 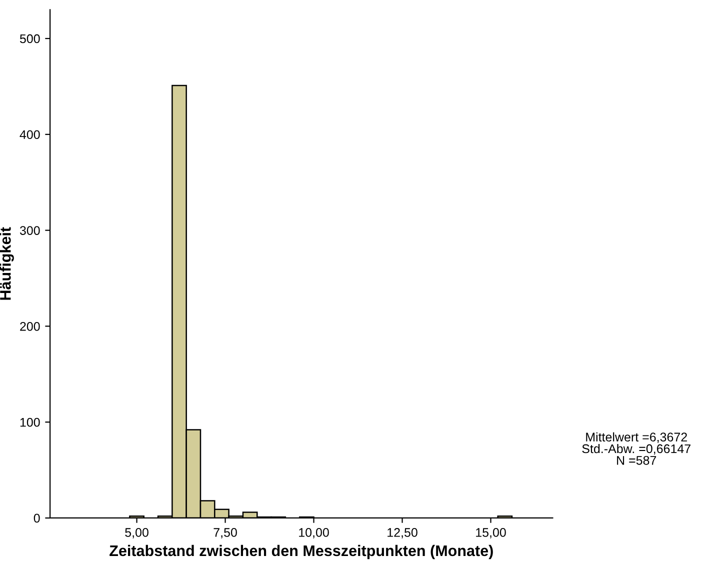 I want to click on y-tick-label: 400, so click(x=30, y=135).